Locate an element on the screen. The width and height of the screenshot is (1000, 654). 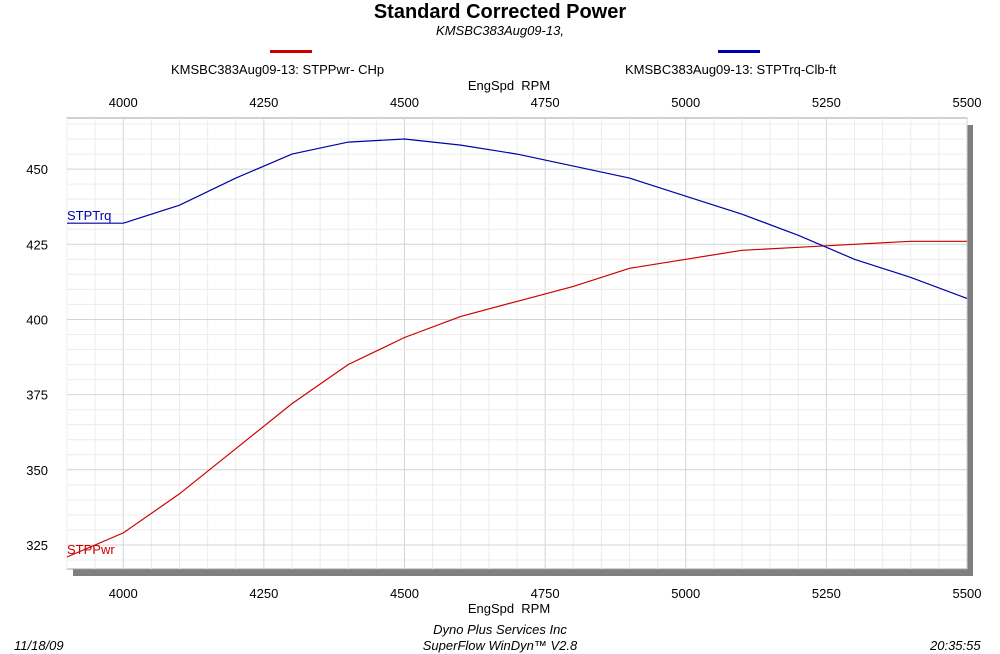
y-tick-label: 375 is located at coordinates (37, 395).